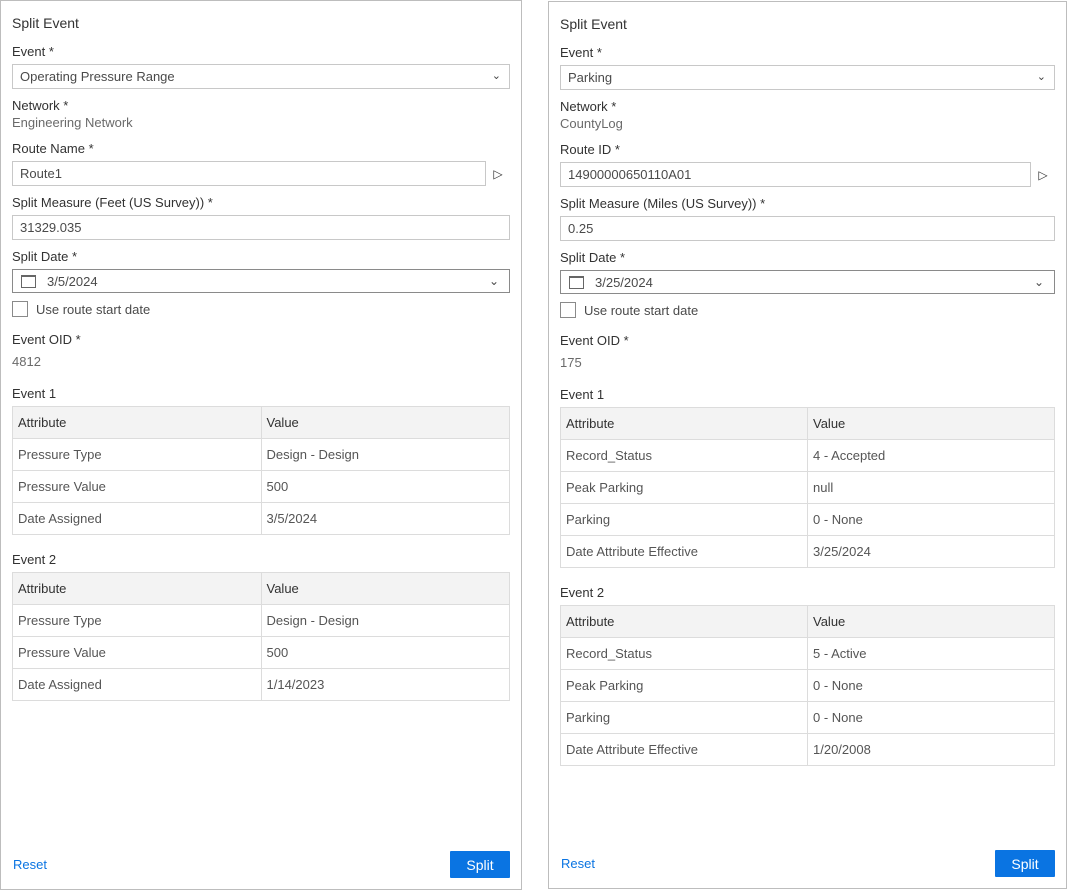  I want to click on table-row: Record_Status 5 - Active, so click(807, 653).